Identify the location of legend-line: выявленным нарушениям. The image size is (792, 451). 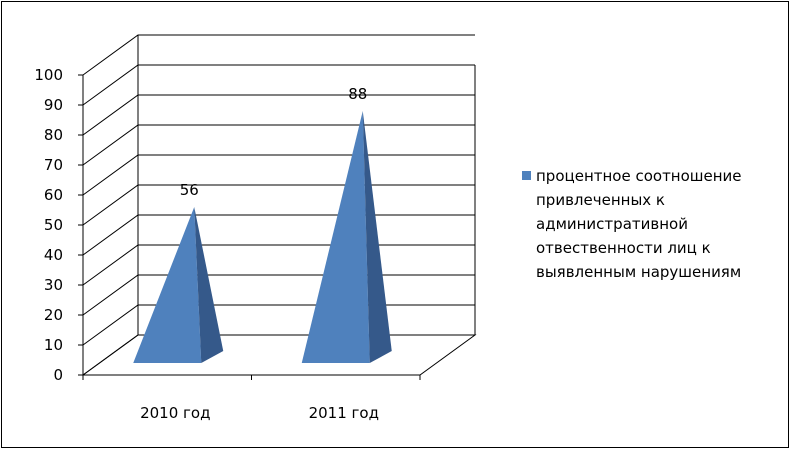
(638, 272).